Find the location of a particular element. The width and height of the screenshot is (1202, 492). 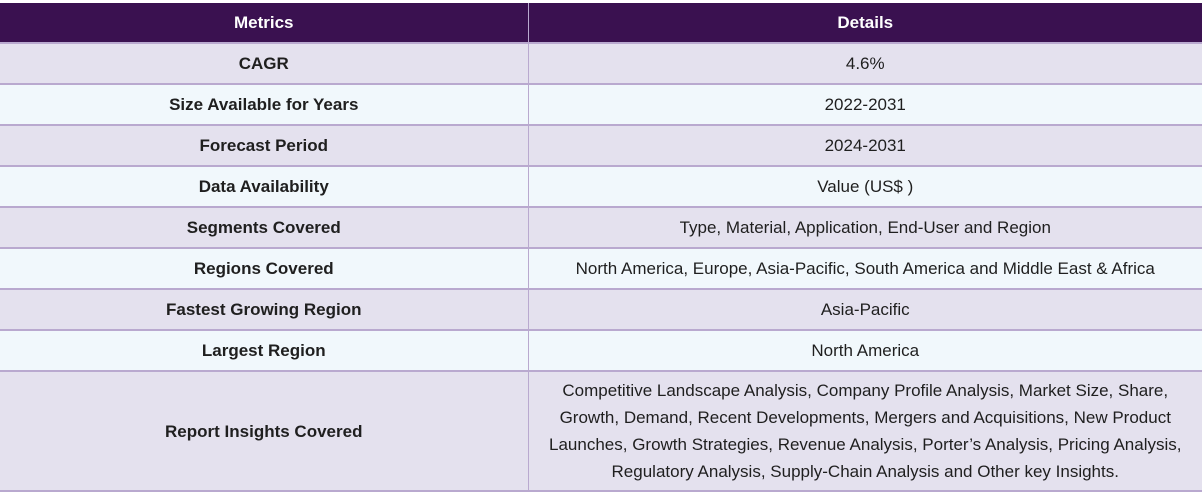

detail-cell: Asia-Pacific is located at coordinates (865, 310).